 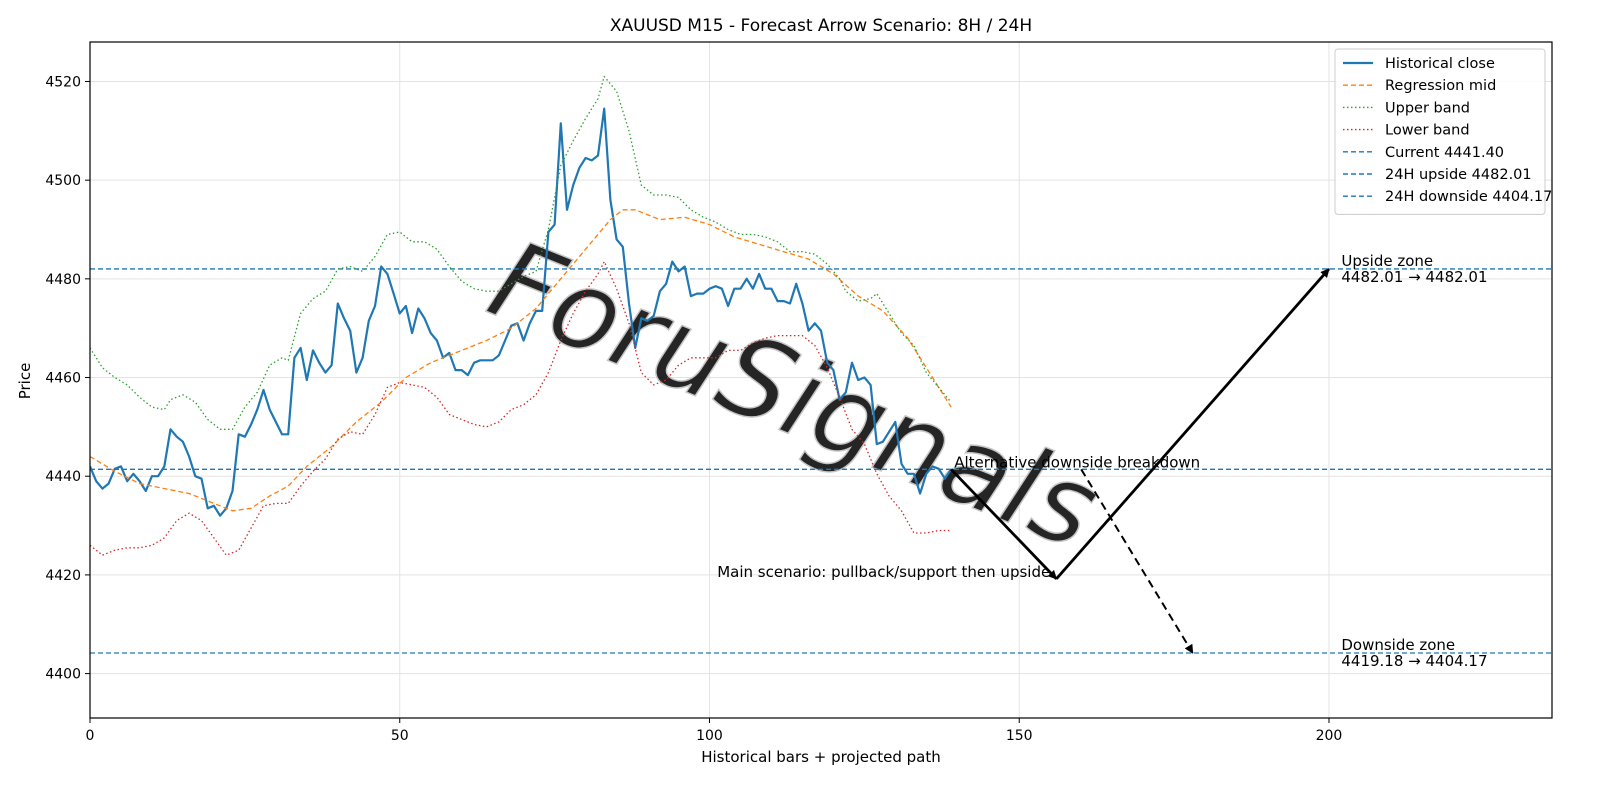 I want to click on annotation-text: 4482.01 → 4482.01, so click(x=1414, y=277).